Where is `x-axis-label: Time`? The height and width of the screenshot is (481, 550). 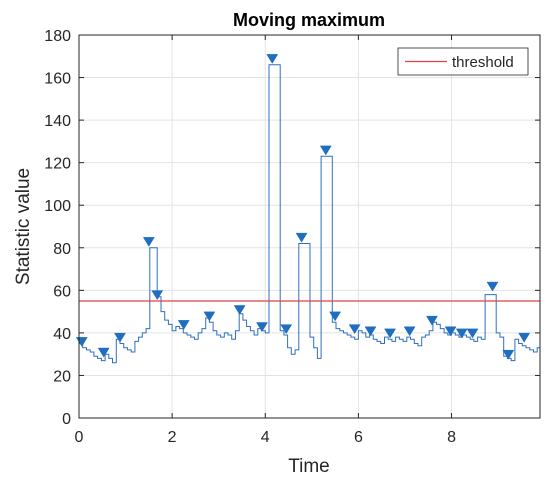
x-axis-label: Time is located at coordinates (309, 466).